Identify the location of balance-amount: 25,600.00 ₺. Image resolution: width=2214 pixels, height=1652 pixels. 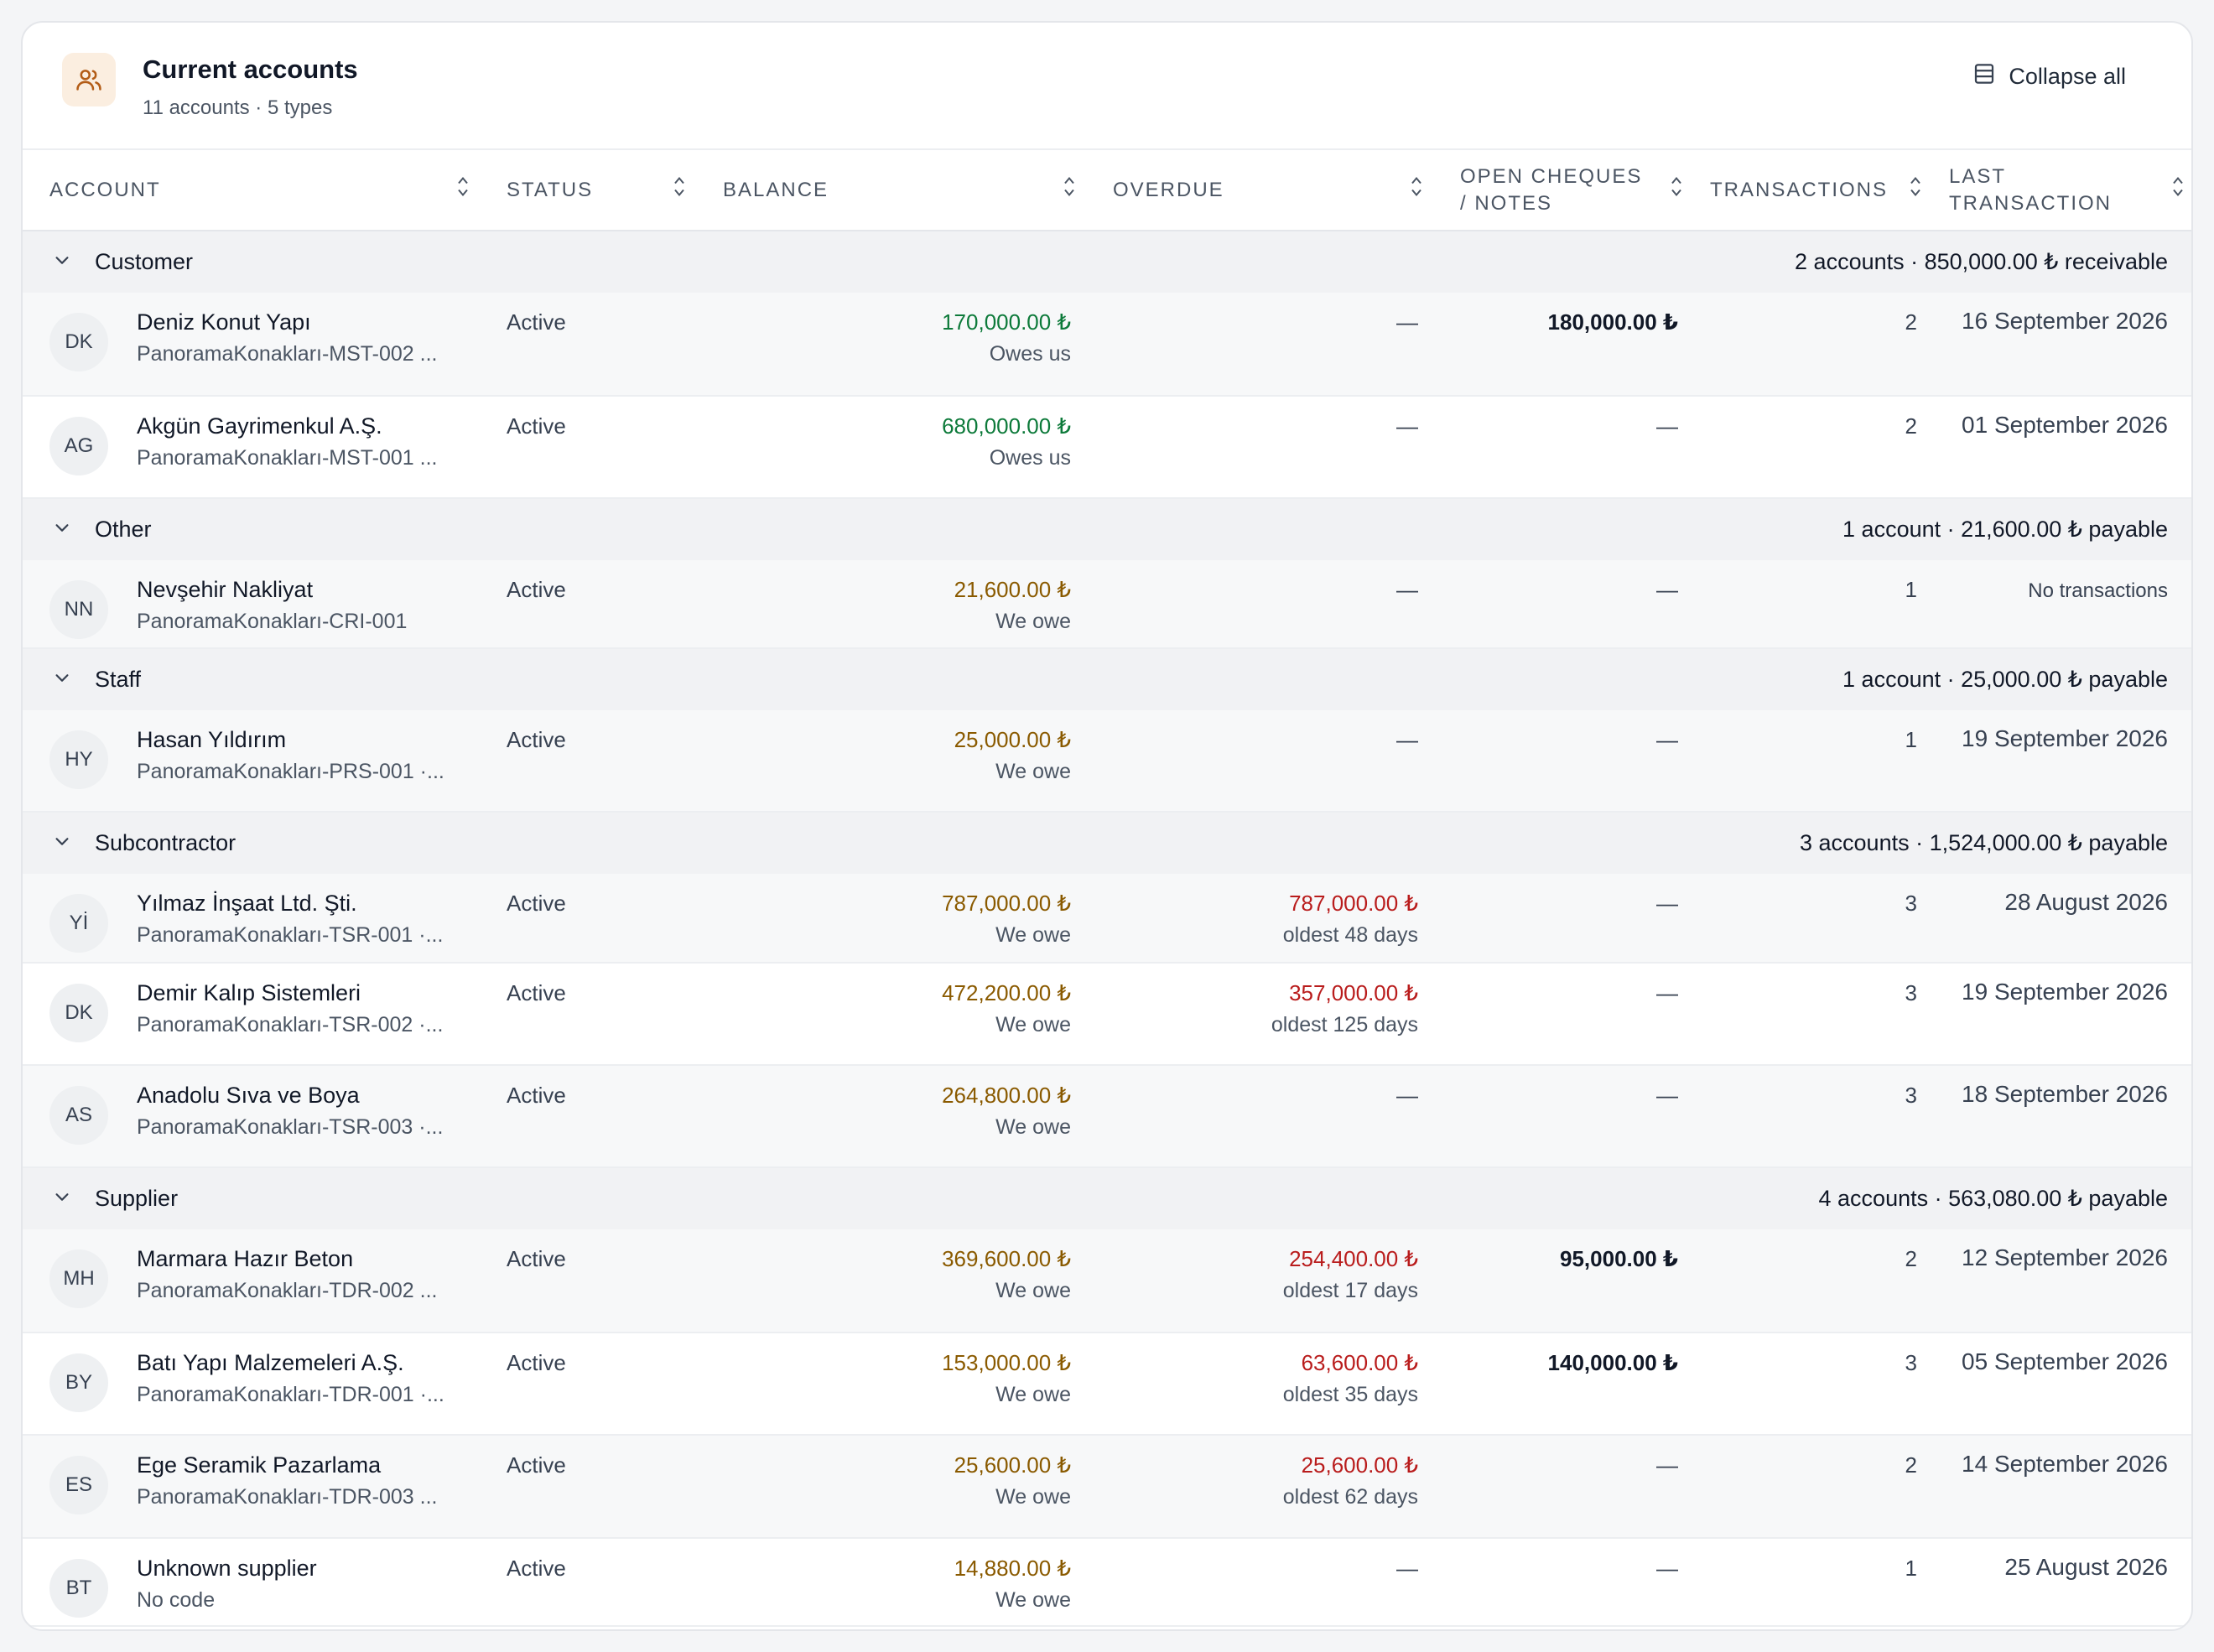
(1012, 1465).